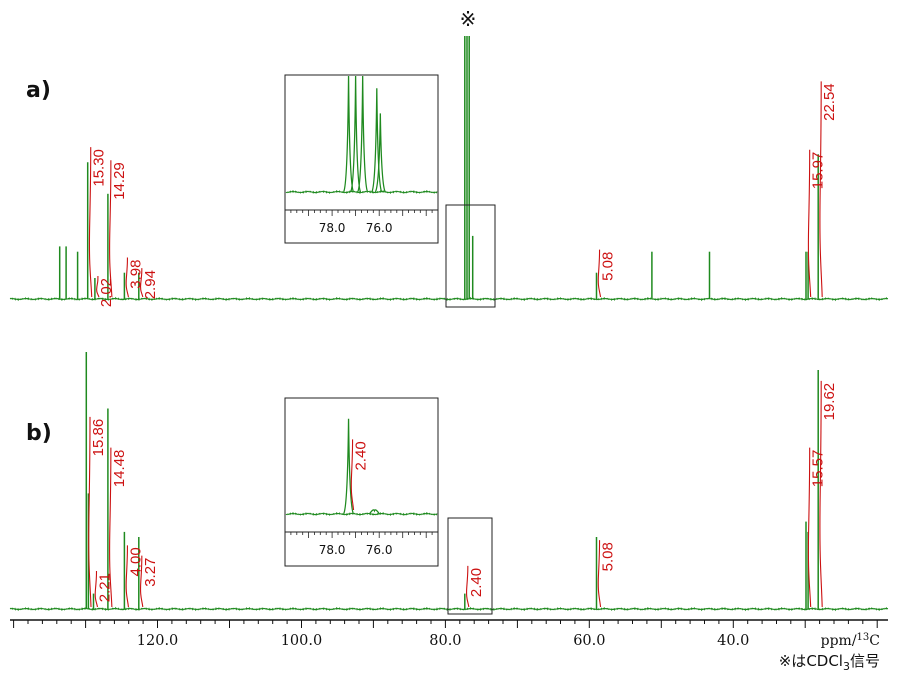  Describe the element at coordinates (608, 556) in the screenshot. I see `panel-b-integral-value: 5.08` at that location.